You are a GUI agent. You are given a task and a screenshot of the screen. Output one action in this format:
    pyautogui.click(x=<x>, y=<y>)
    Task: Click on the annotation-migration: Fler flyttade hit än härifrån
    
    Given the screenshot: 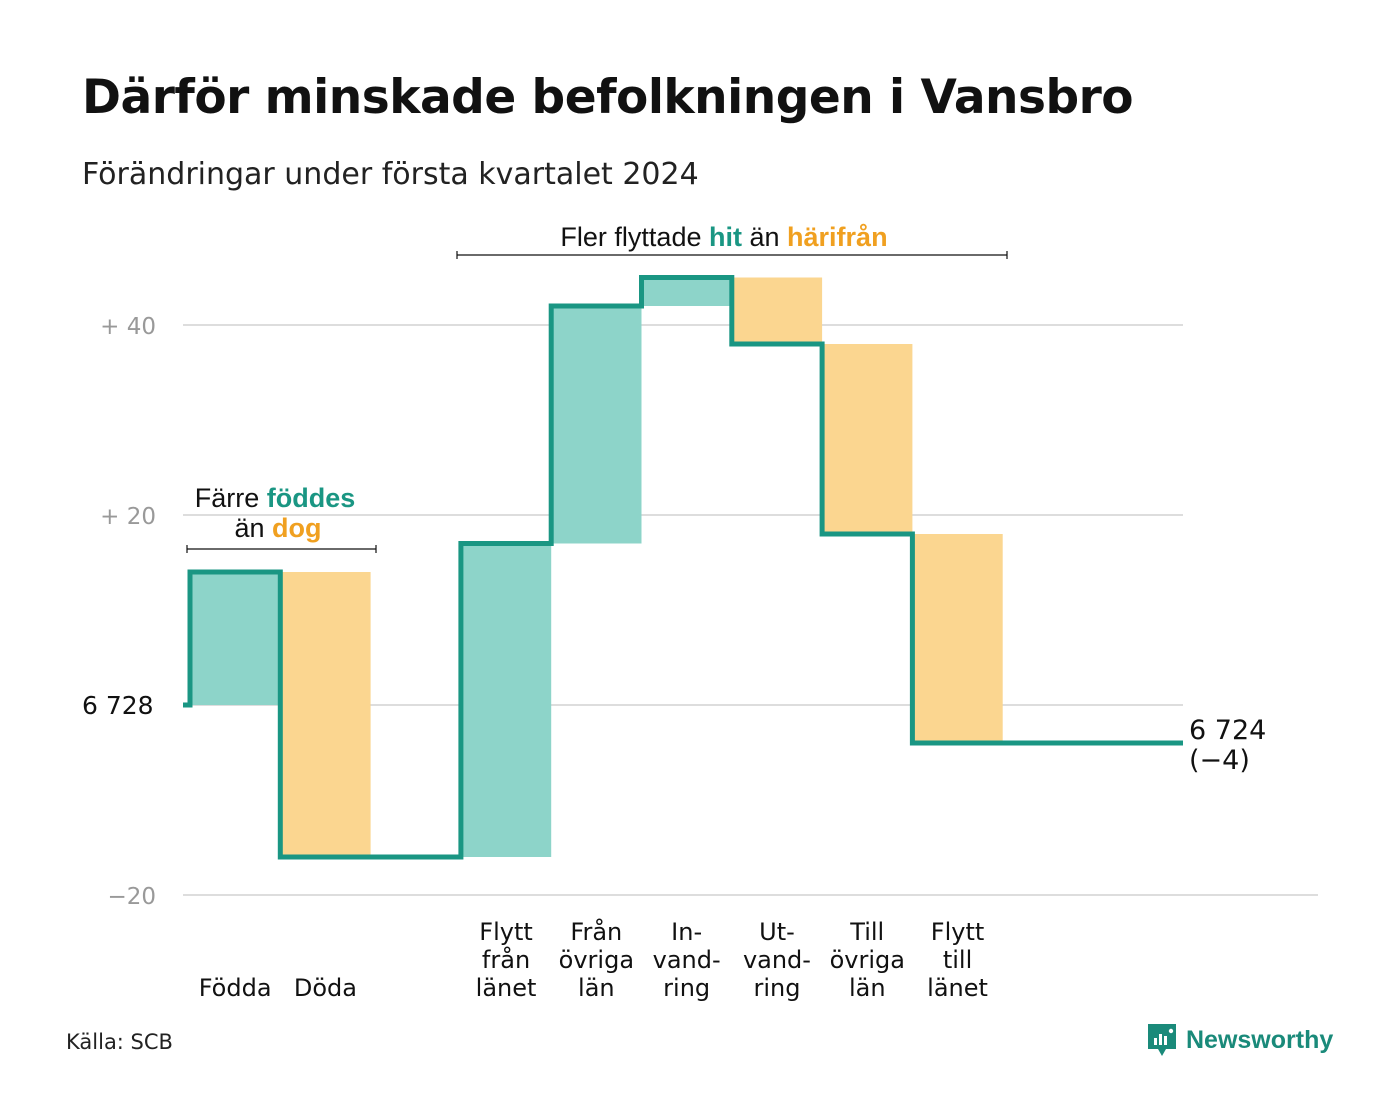 What is the action you would take?
    pyautogui.click(x=723, y=237)
    